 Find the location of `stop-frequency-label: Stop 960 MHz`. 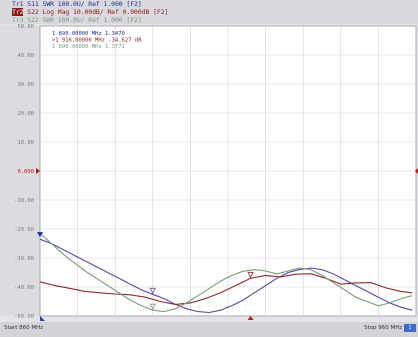

stop-frequency-label: Stop 960 MHz is located at coordinates (383, 328).